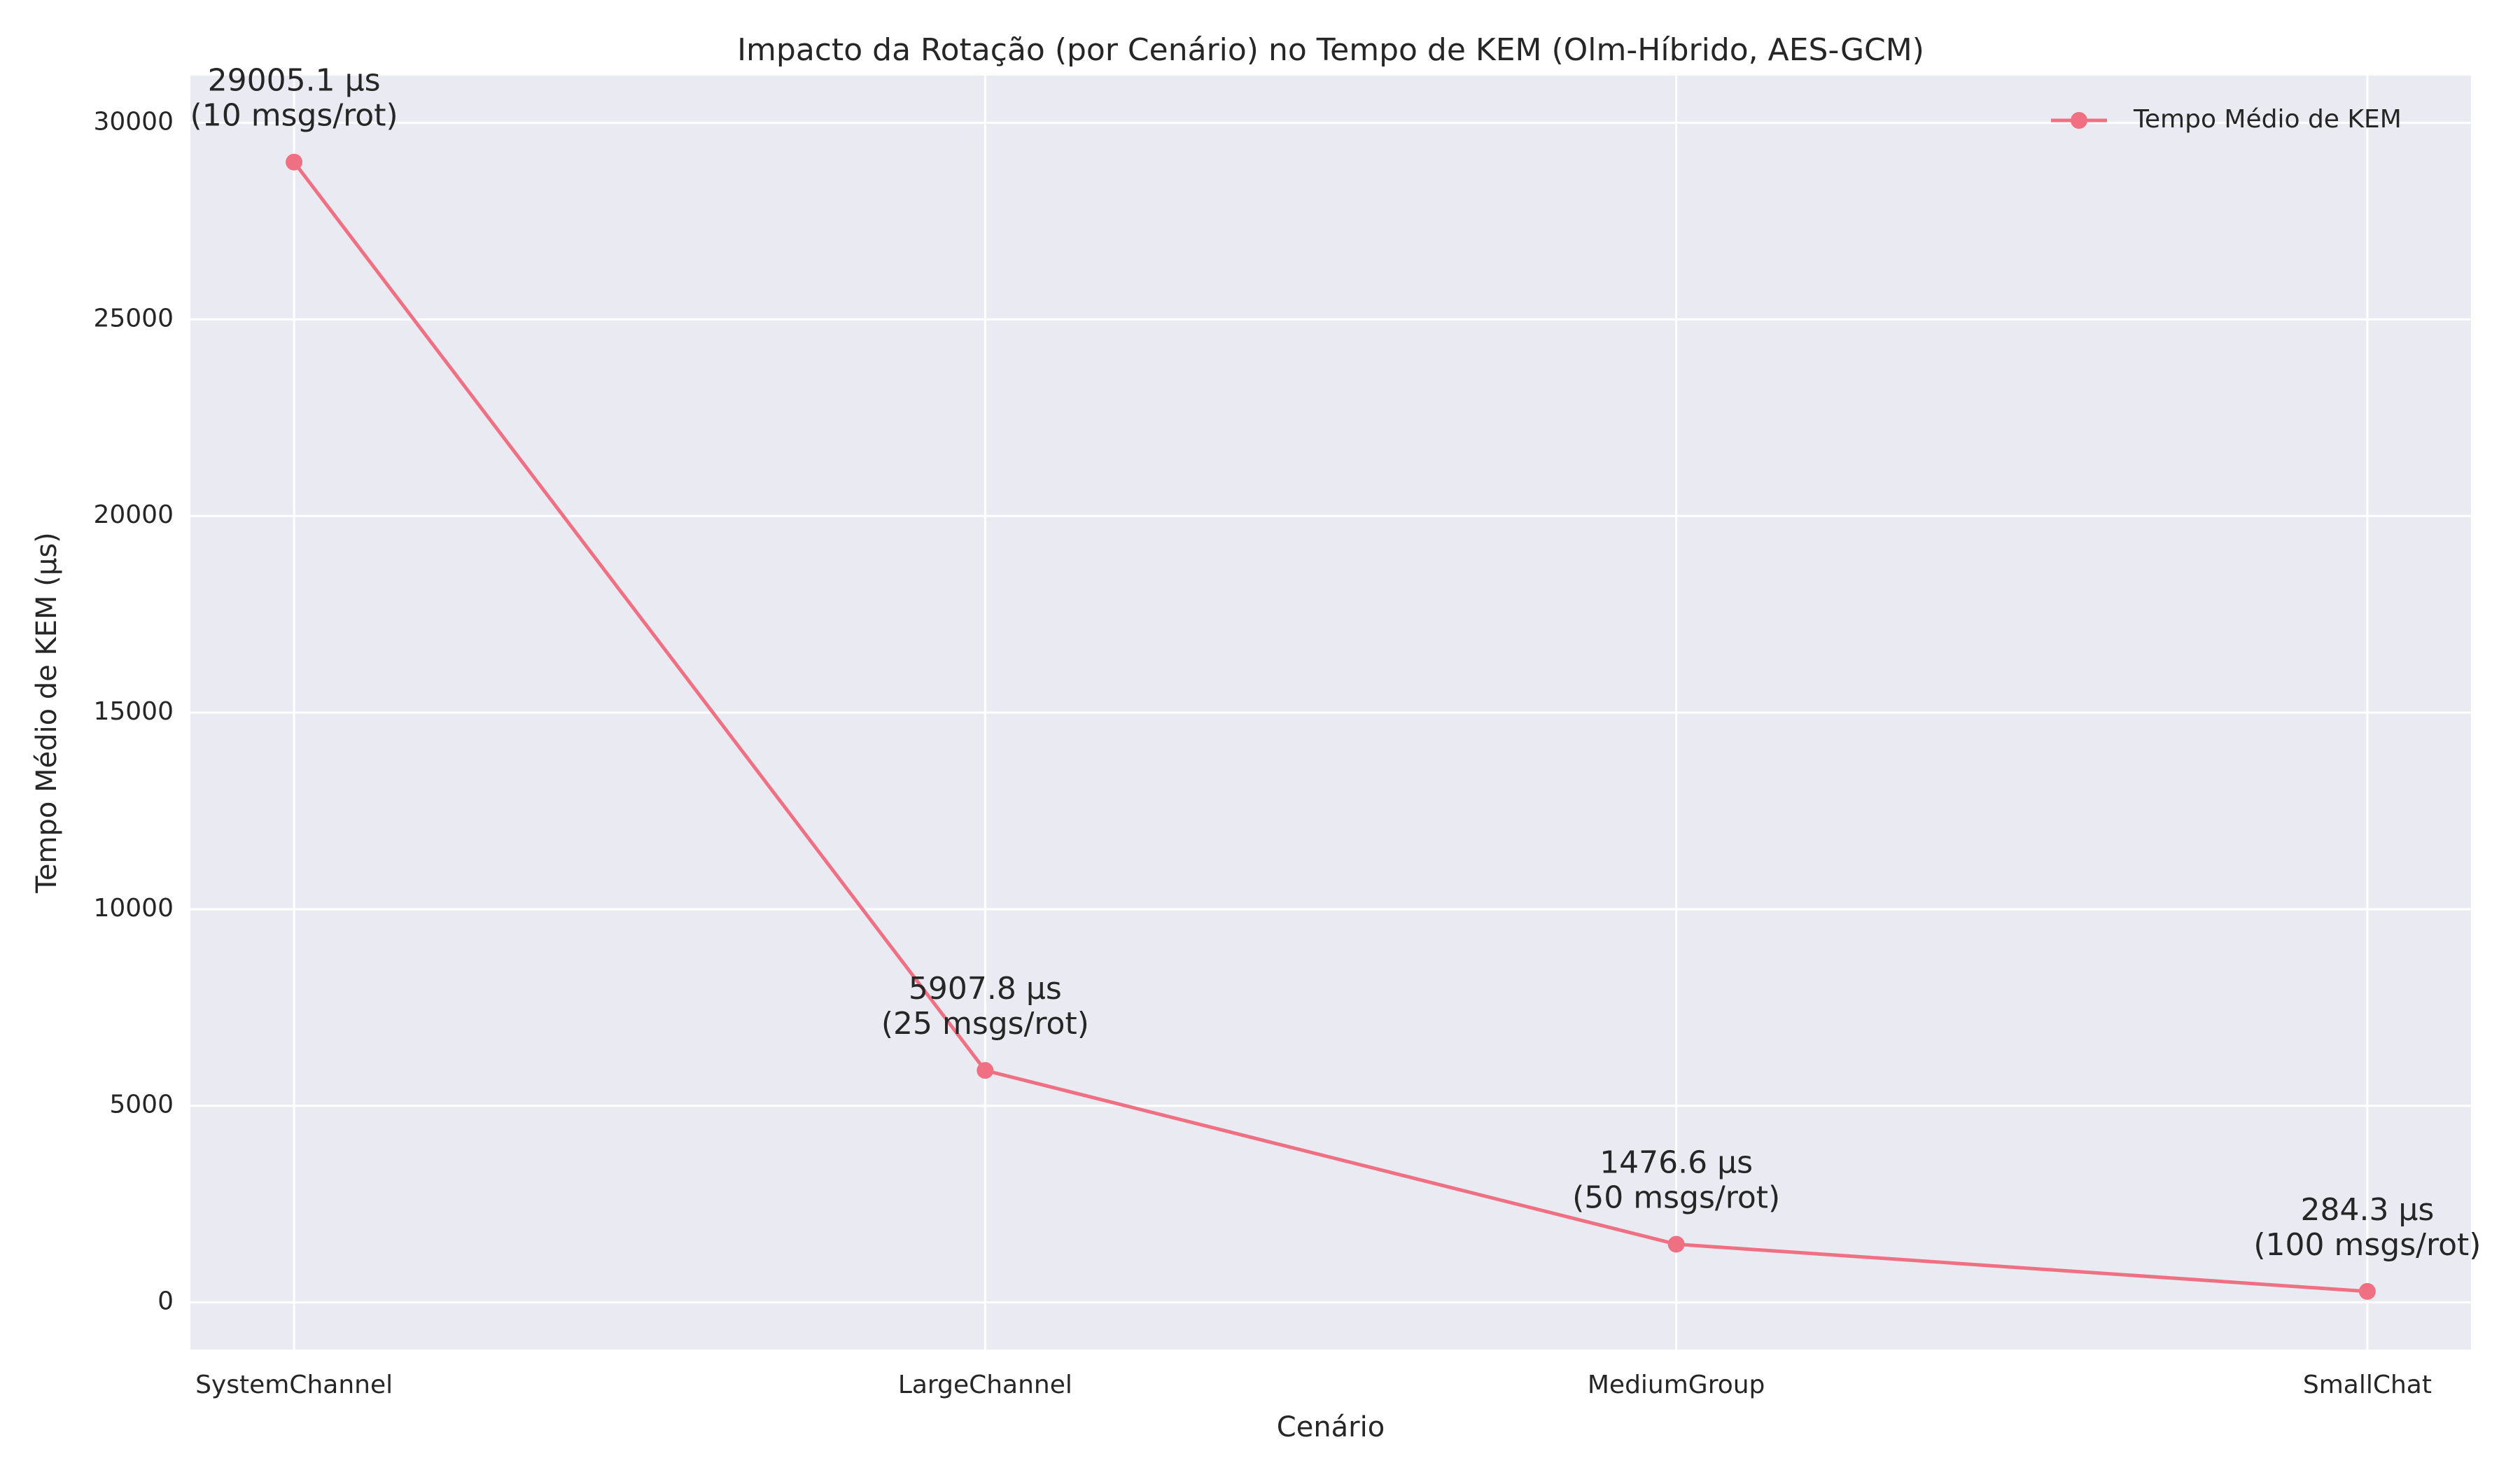  Describe the element at coordinates (166, 1301) in the screenshot. I see `y-tick-label: 0` at that location.